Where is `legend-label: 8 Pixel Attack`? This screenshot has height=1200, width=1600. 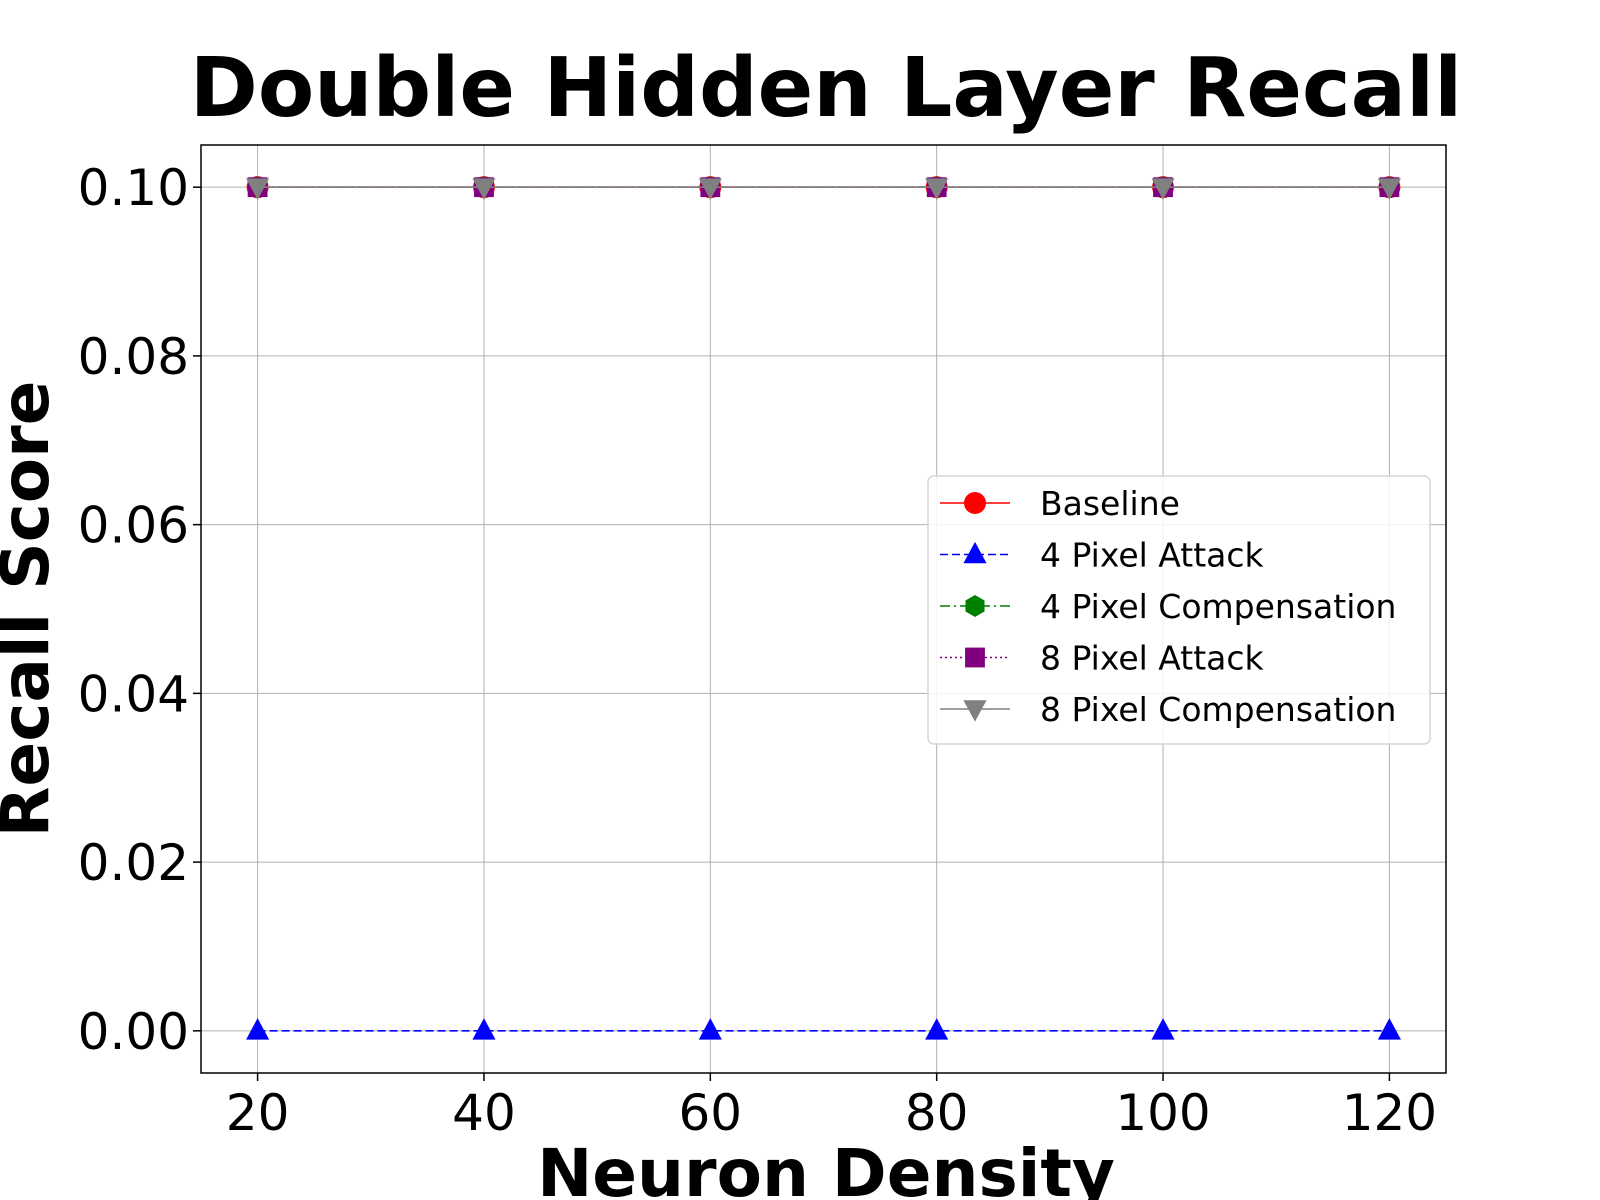 legend-label: 8 Pixel Attack is located at coordinates (1152, 658).